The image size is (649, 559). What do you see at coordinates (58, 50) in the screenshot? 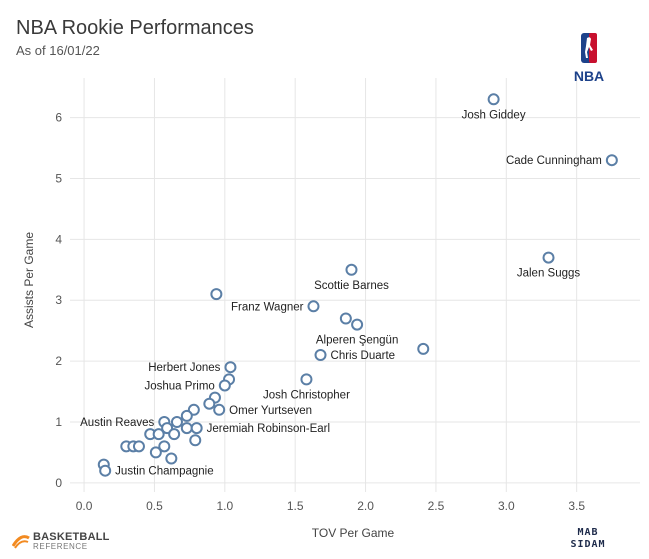
I see `chart-subtitle: As of 16/01/22` at bounding box center [58, 50].